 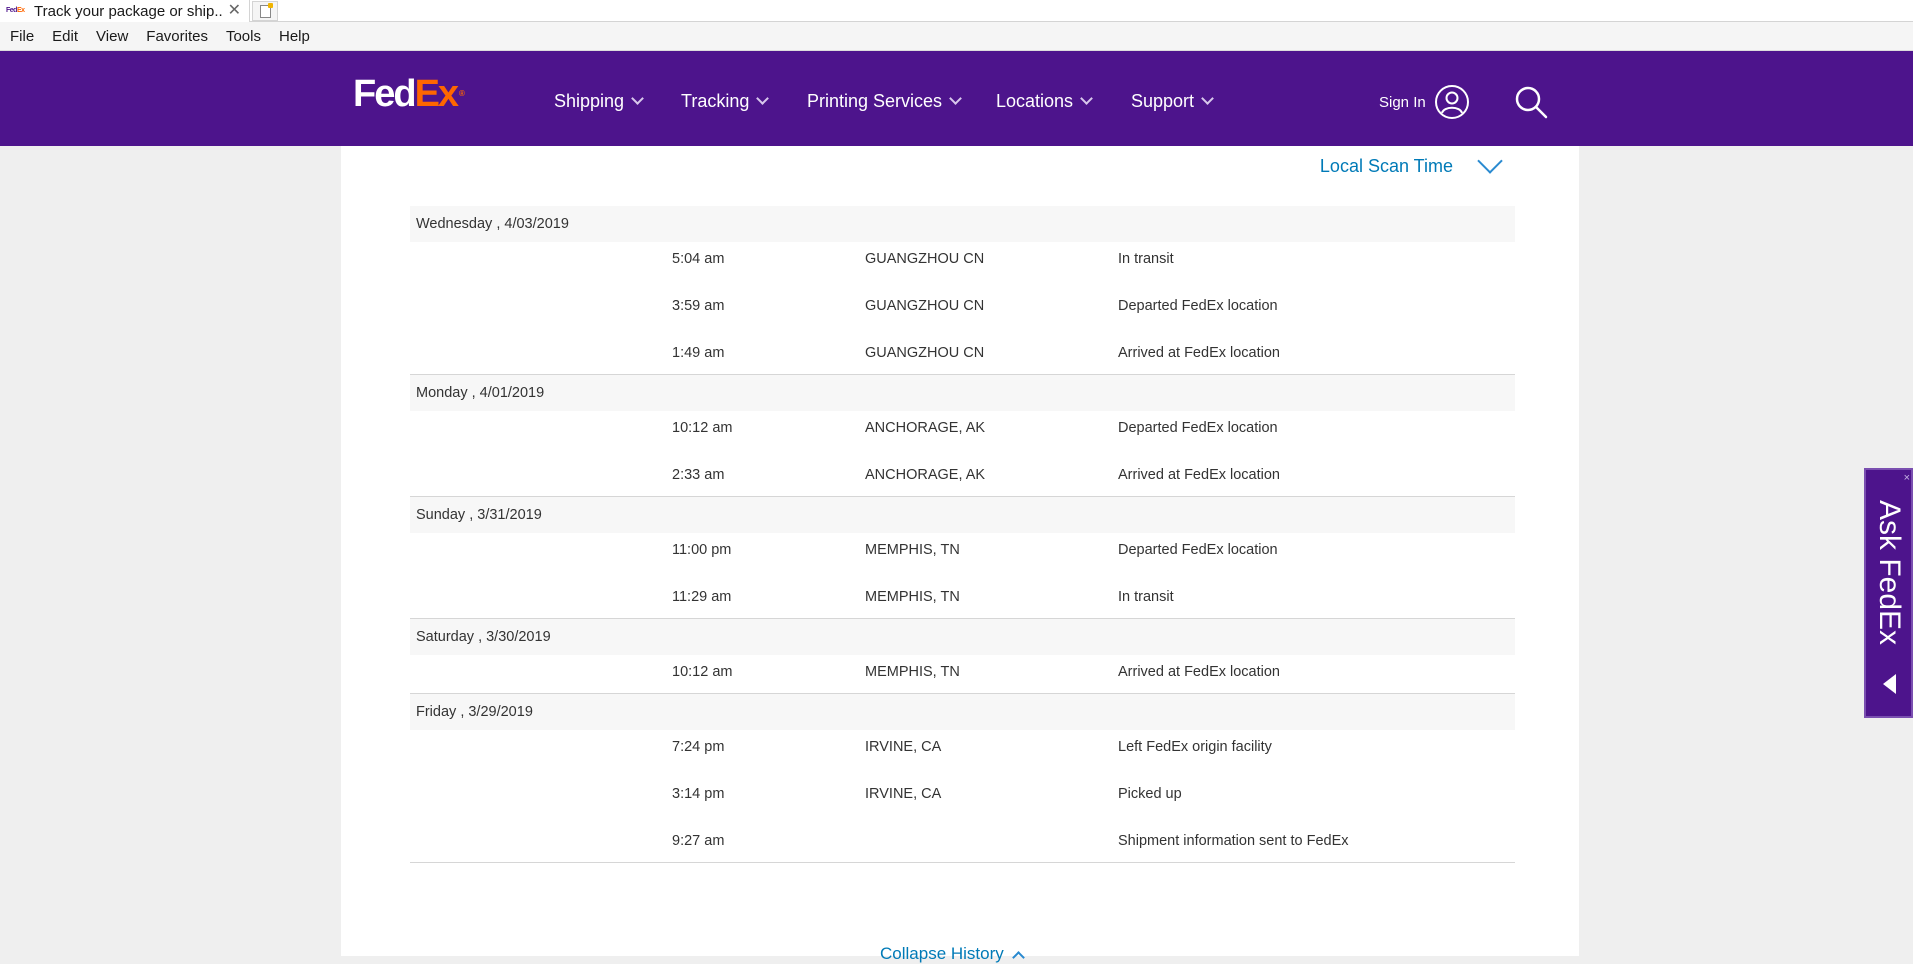 I want to click on menu-favorites: Favorites, so click(x=177, y=36).